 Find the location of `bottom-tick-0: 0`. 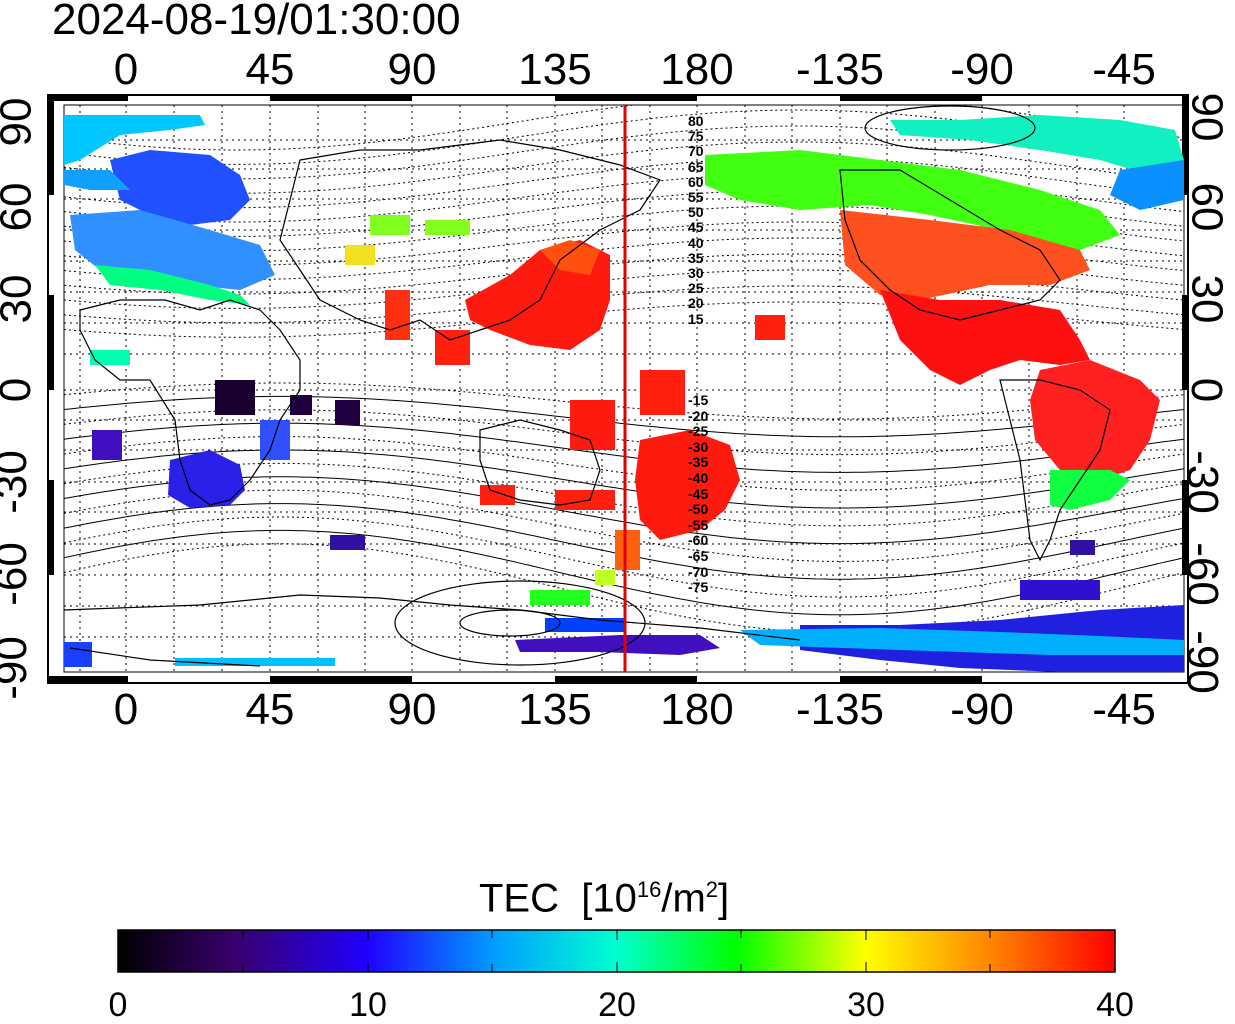

bottom-tick-0: 0 is located at coordinates (126, 709).